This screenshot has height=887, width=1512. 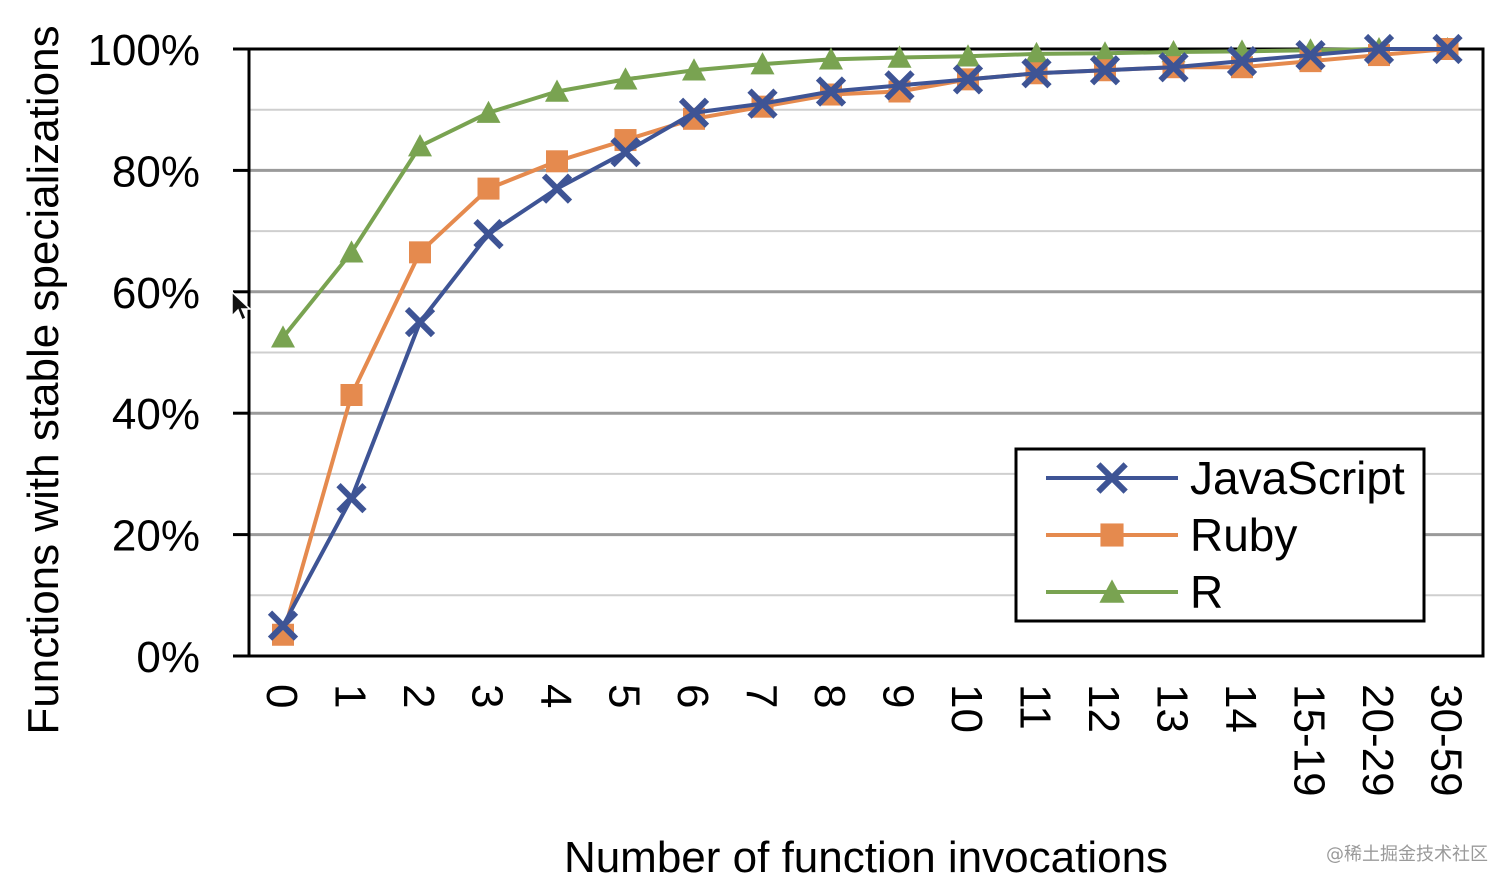 I want to click on x-tick-label: 30-59, so click(x=1446, y=740).